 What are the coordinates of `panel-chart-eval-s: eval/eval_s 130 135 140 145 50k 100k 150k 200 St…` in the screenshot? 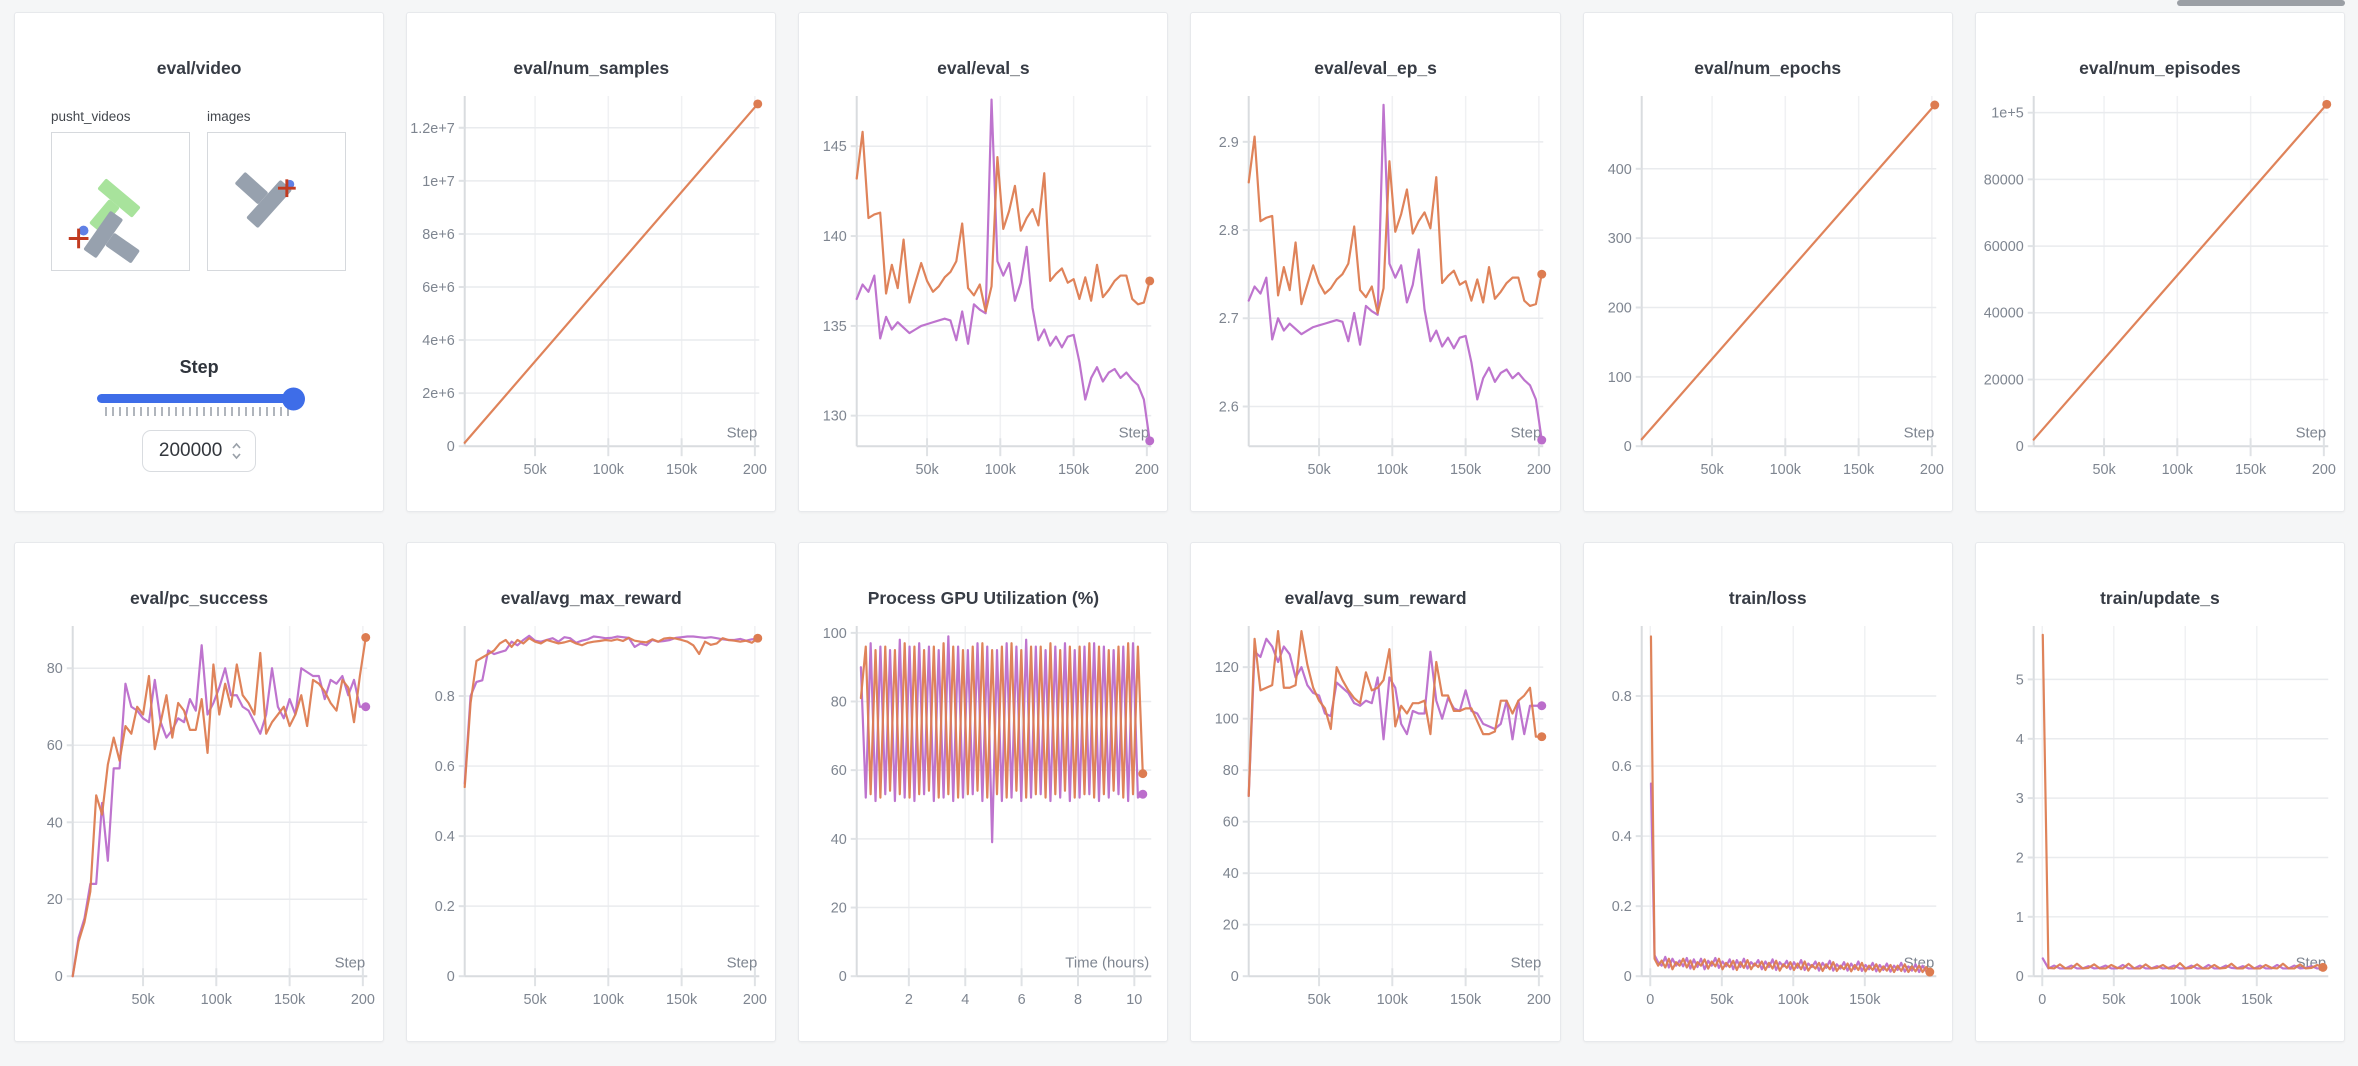 It's located at (983, 262).